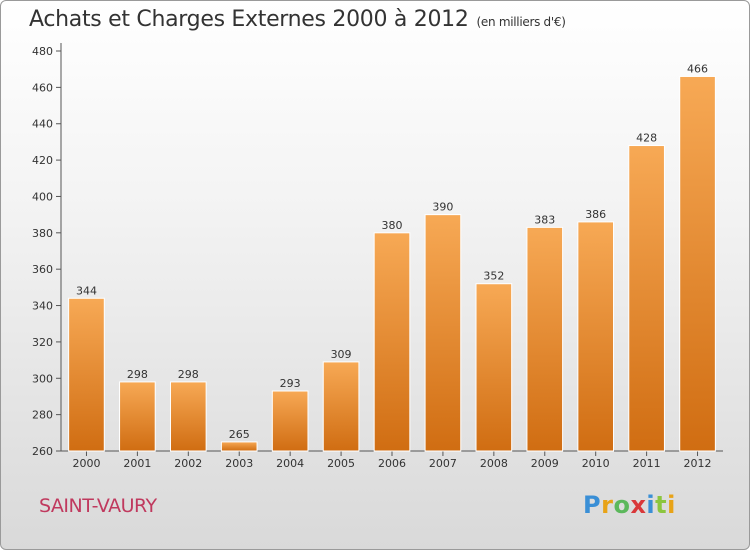 This screenshot has height=550, width=750. I want to click on logo-letter: o, so click(622, 505).